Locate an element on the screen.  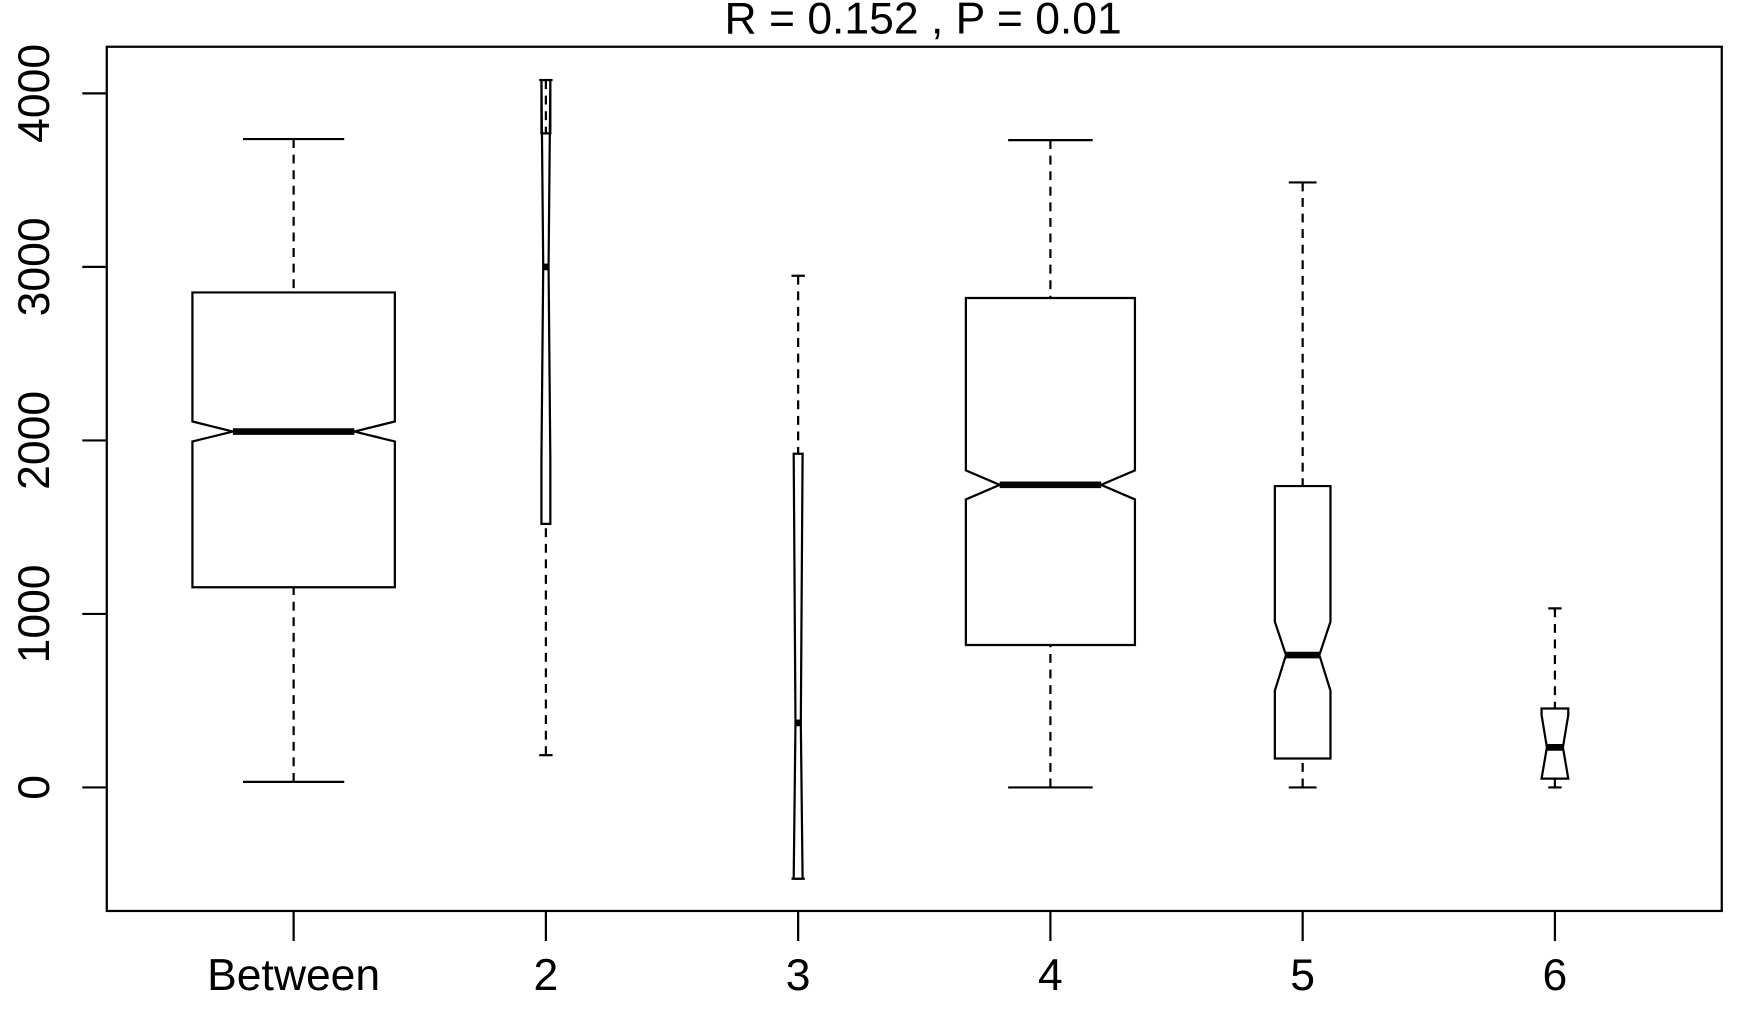
y-tick-label: 2000 is located at coordinates (34, 440).